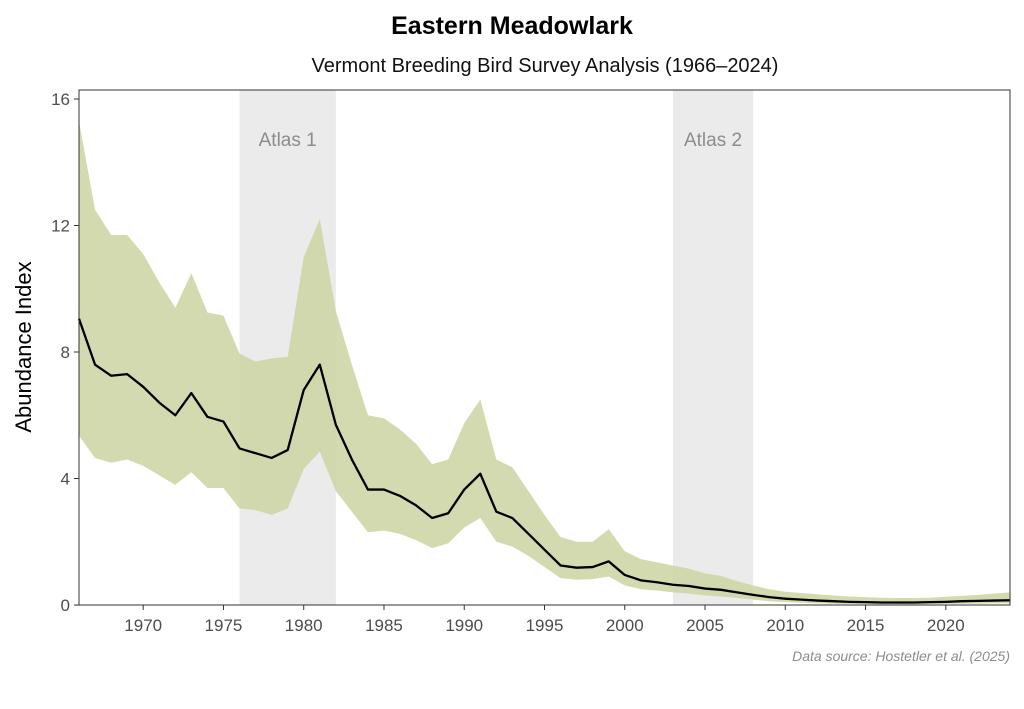 The image size is (1024, 709). Describe the element at coordinates (866, 625) in the screenshot. I see `x-tick-label: 2015` at that location.